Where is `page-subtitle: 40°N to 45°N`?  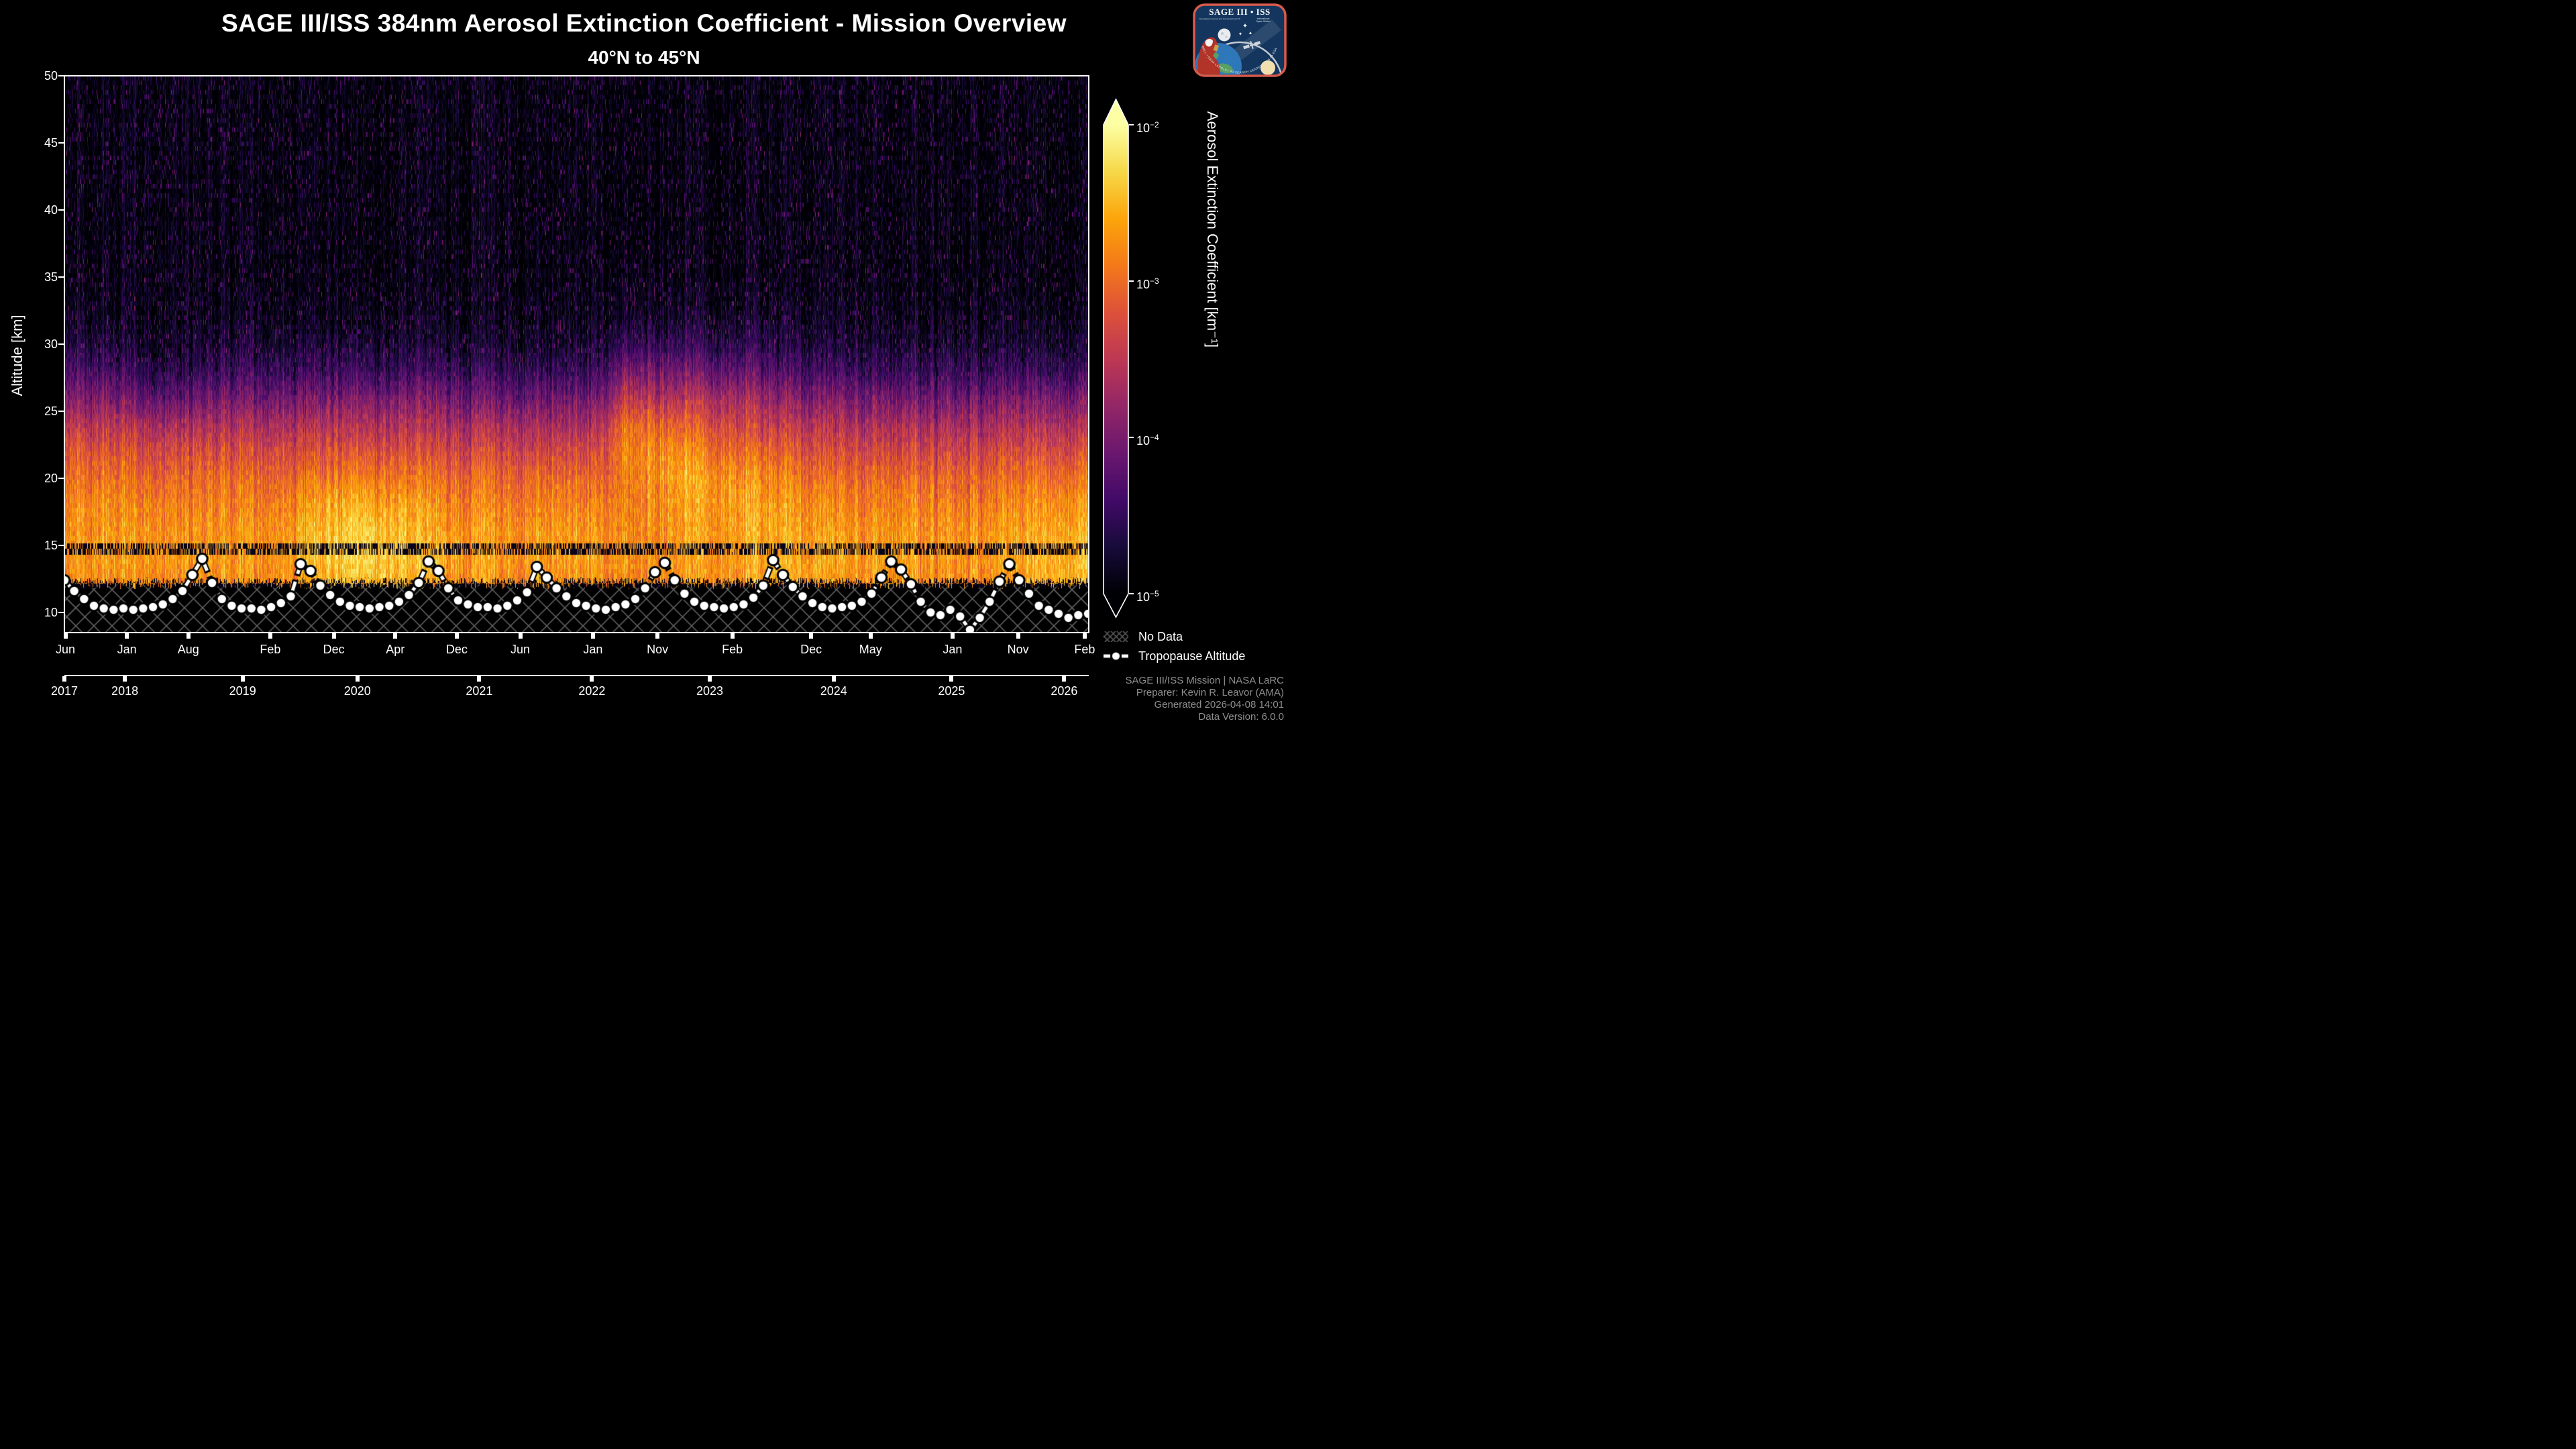
page-subtitle: 40°N to 45°N is located at coordinates (644, 57).